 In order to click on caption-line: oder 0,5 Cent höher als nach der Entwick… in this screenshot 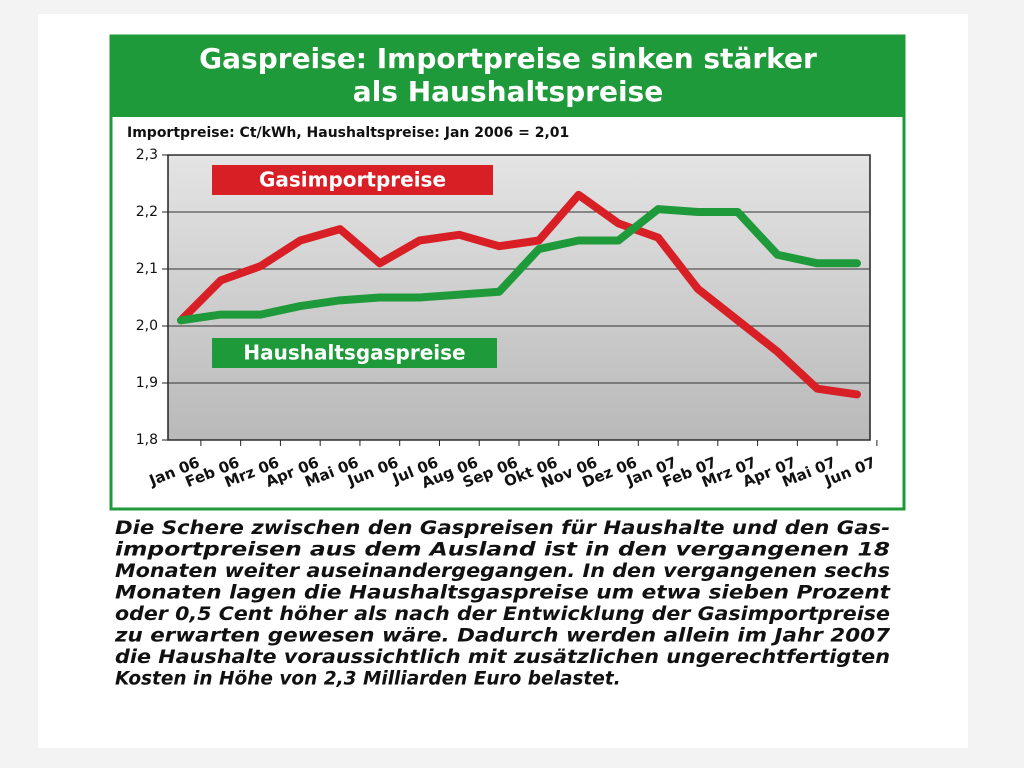, I will do `click(502, 614)`.